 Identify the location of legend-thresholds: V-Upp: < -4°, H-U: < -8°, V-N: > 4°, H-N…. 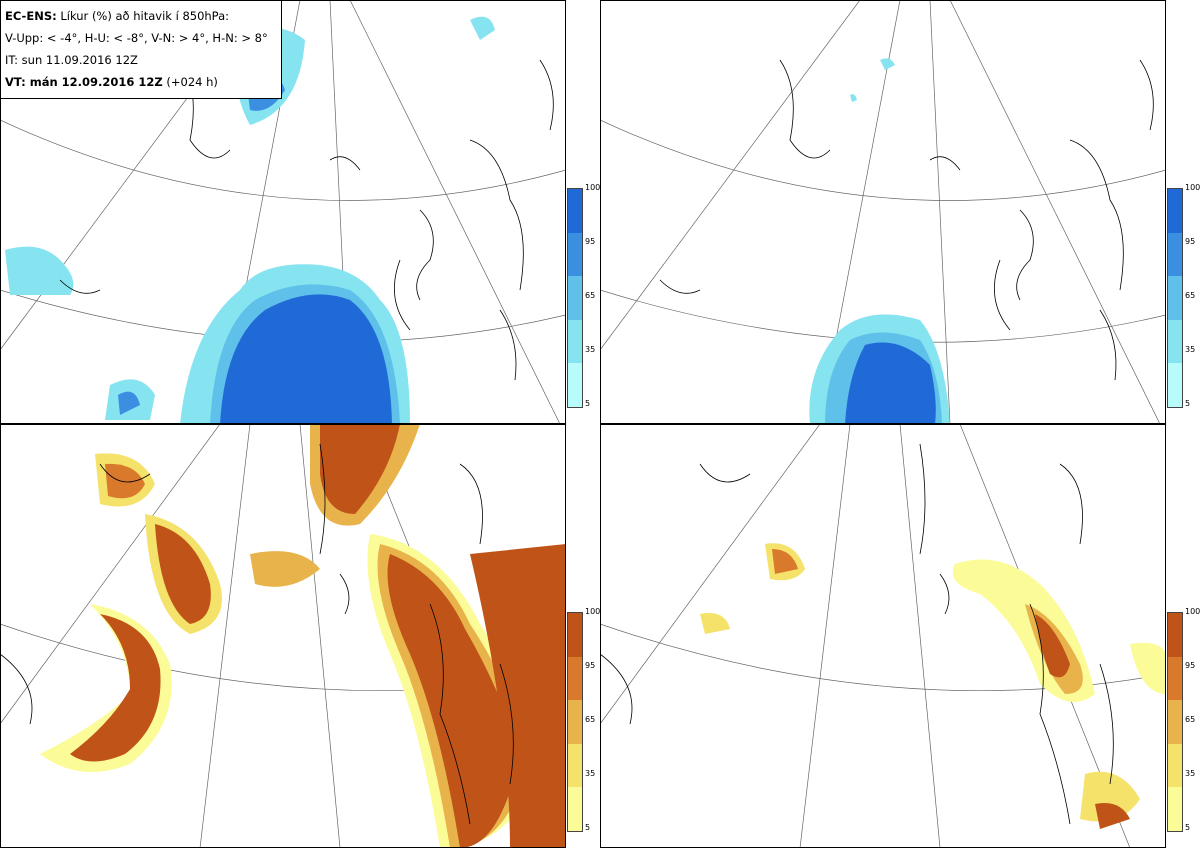
(136, 38).